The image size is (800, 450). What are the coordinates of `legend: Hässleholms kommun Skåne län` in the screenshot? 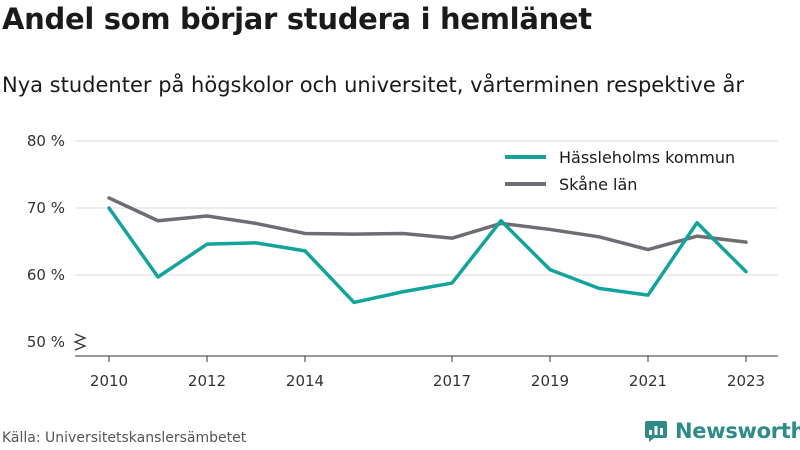 It's located at (620, 171).